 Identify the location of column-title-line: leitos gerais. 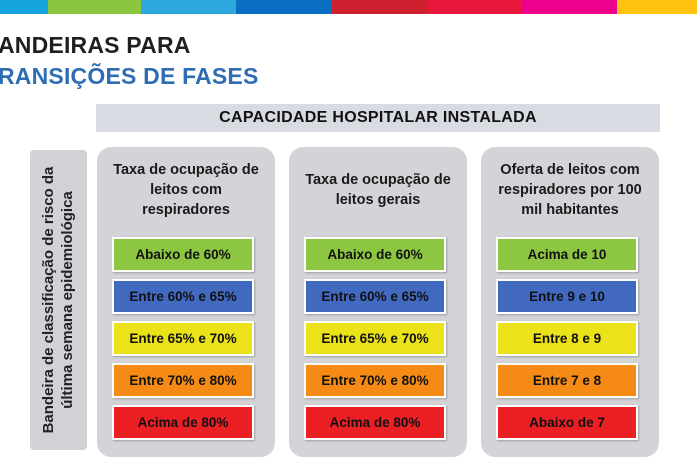
(378, 200).